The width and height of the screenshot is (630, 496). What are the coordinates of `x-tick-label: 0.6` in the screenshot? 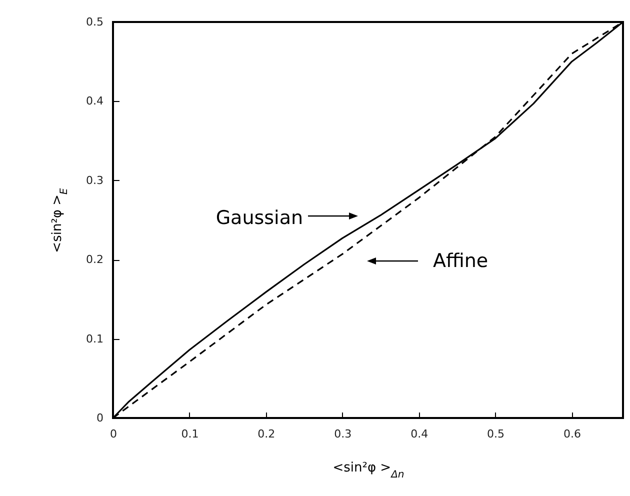 It's located at (573, 434).